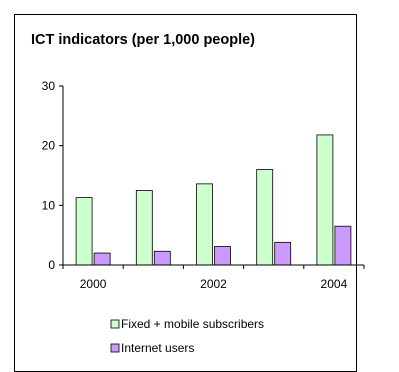 Image resolution: width=399 pixels, height=372 pixels. I want to click on y-tick-label: 30, so click(49, 86).